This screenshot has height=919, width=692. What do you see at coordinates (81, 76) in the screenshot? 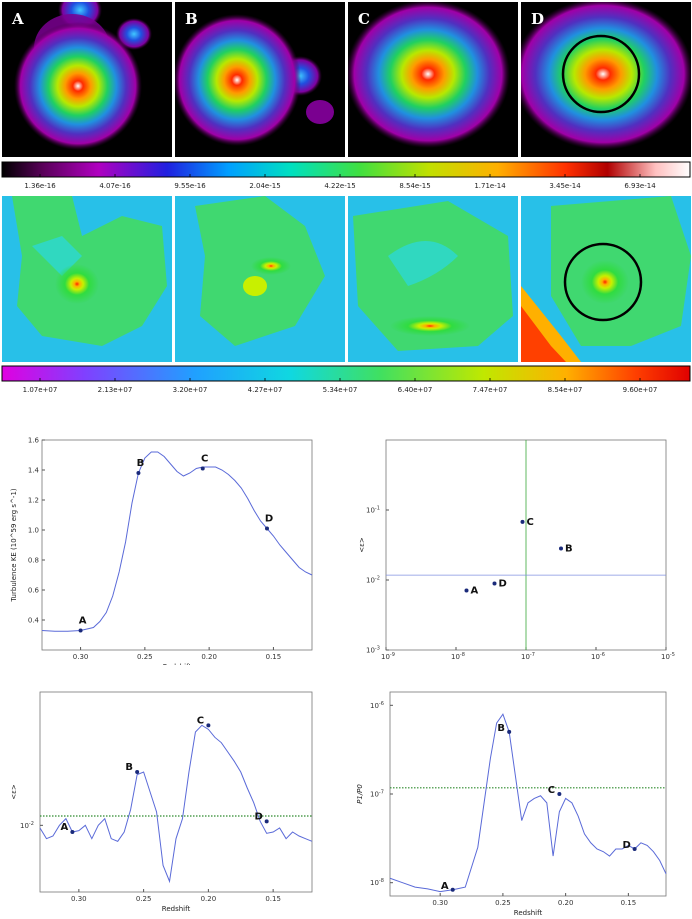
I see `density-map-a: A` at bounding box center [81, 76].